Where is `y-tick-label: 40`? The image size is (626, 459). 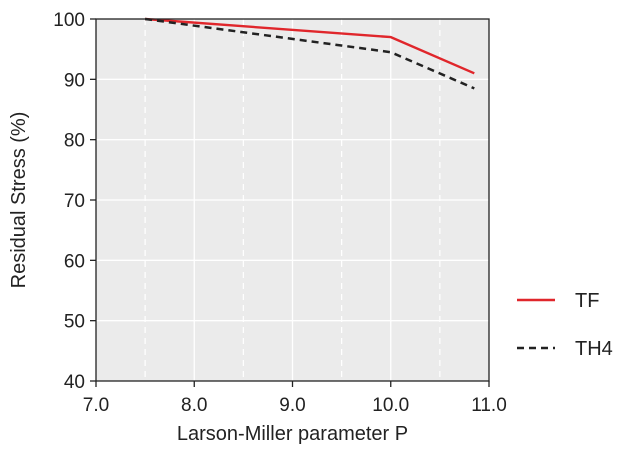
y-tick-label: 40 is located at coordinates (74, 382).